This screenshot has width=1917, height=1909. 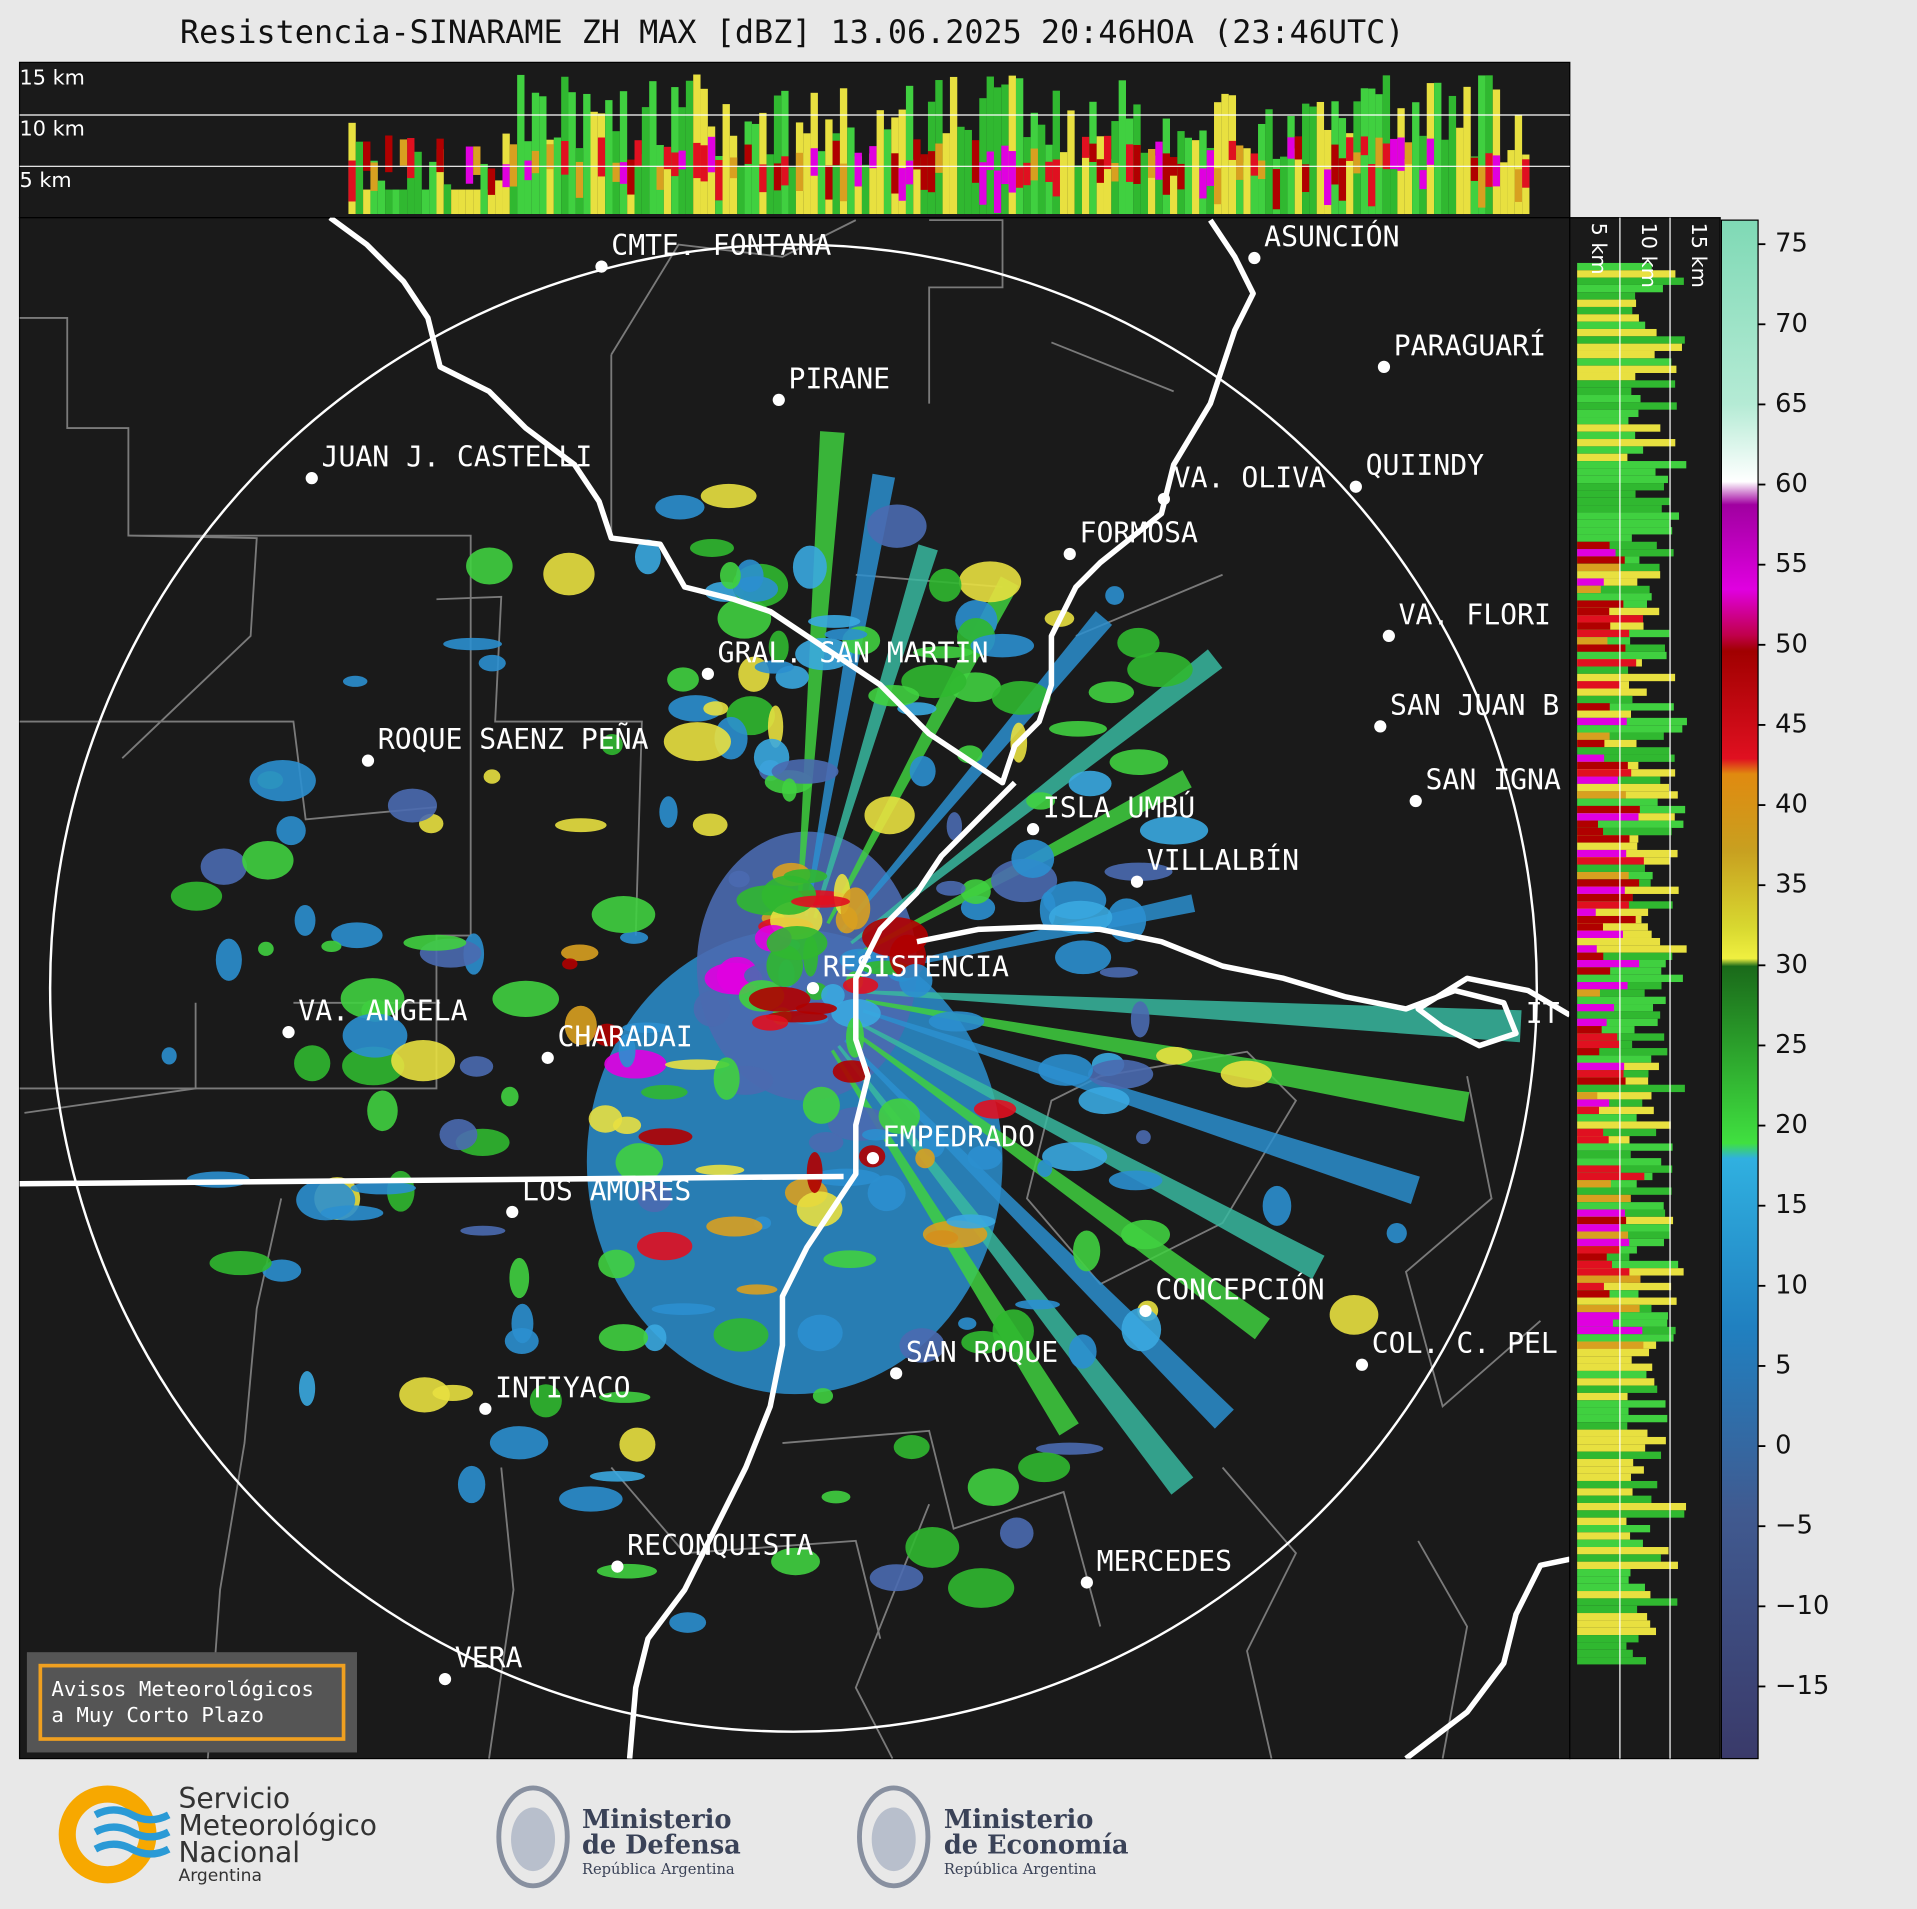 What do you see at coordinates (192, 1702) in the screenshot?
I see `notice-frame` at bounding box center [192, 1702].